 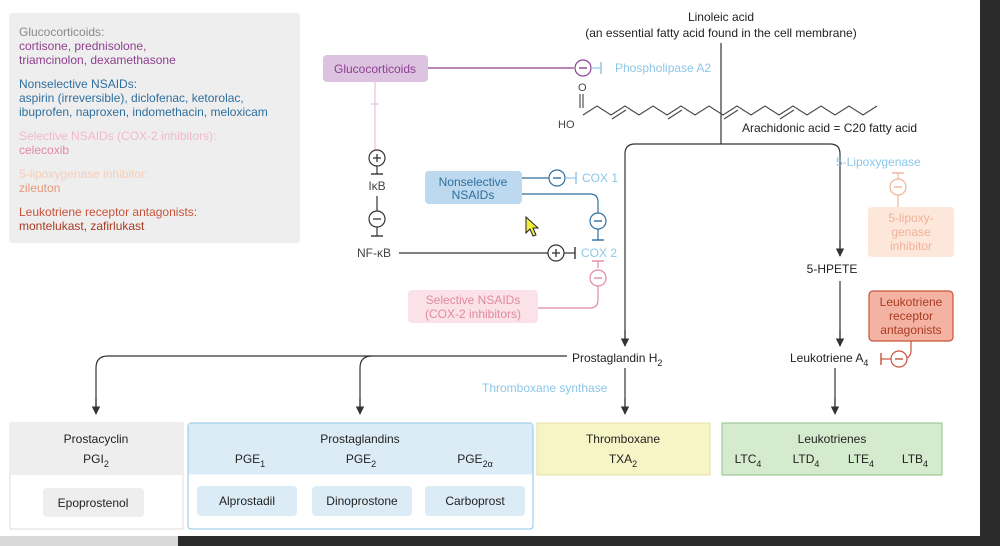 What do you see at coordinates (39, 188) in the screenshot?
I see `legend-lipox-drugs: zileuton` at bounding box center [39, 188].